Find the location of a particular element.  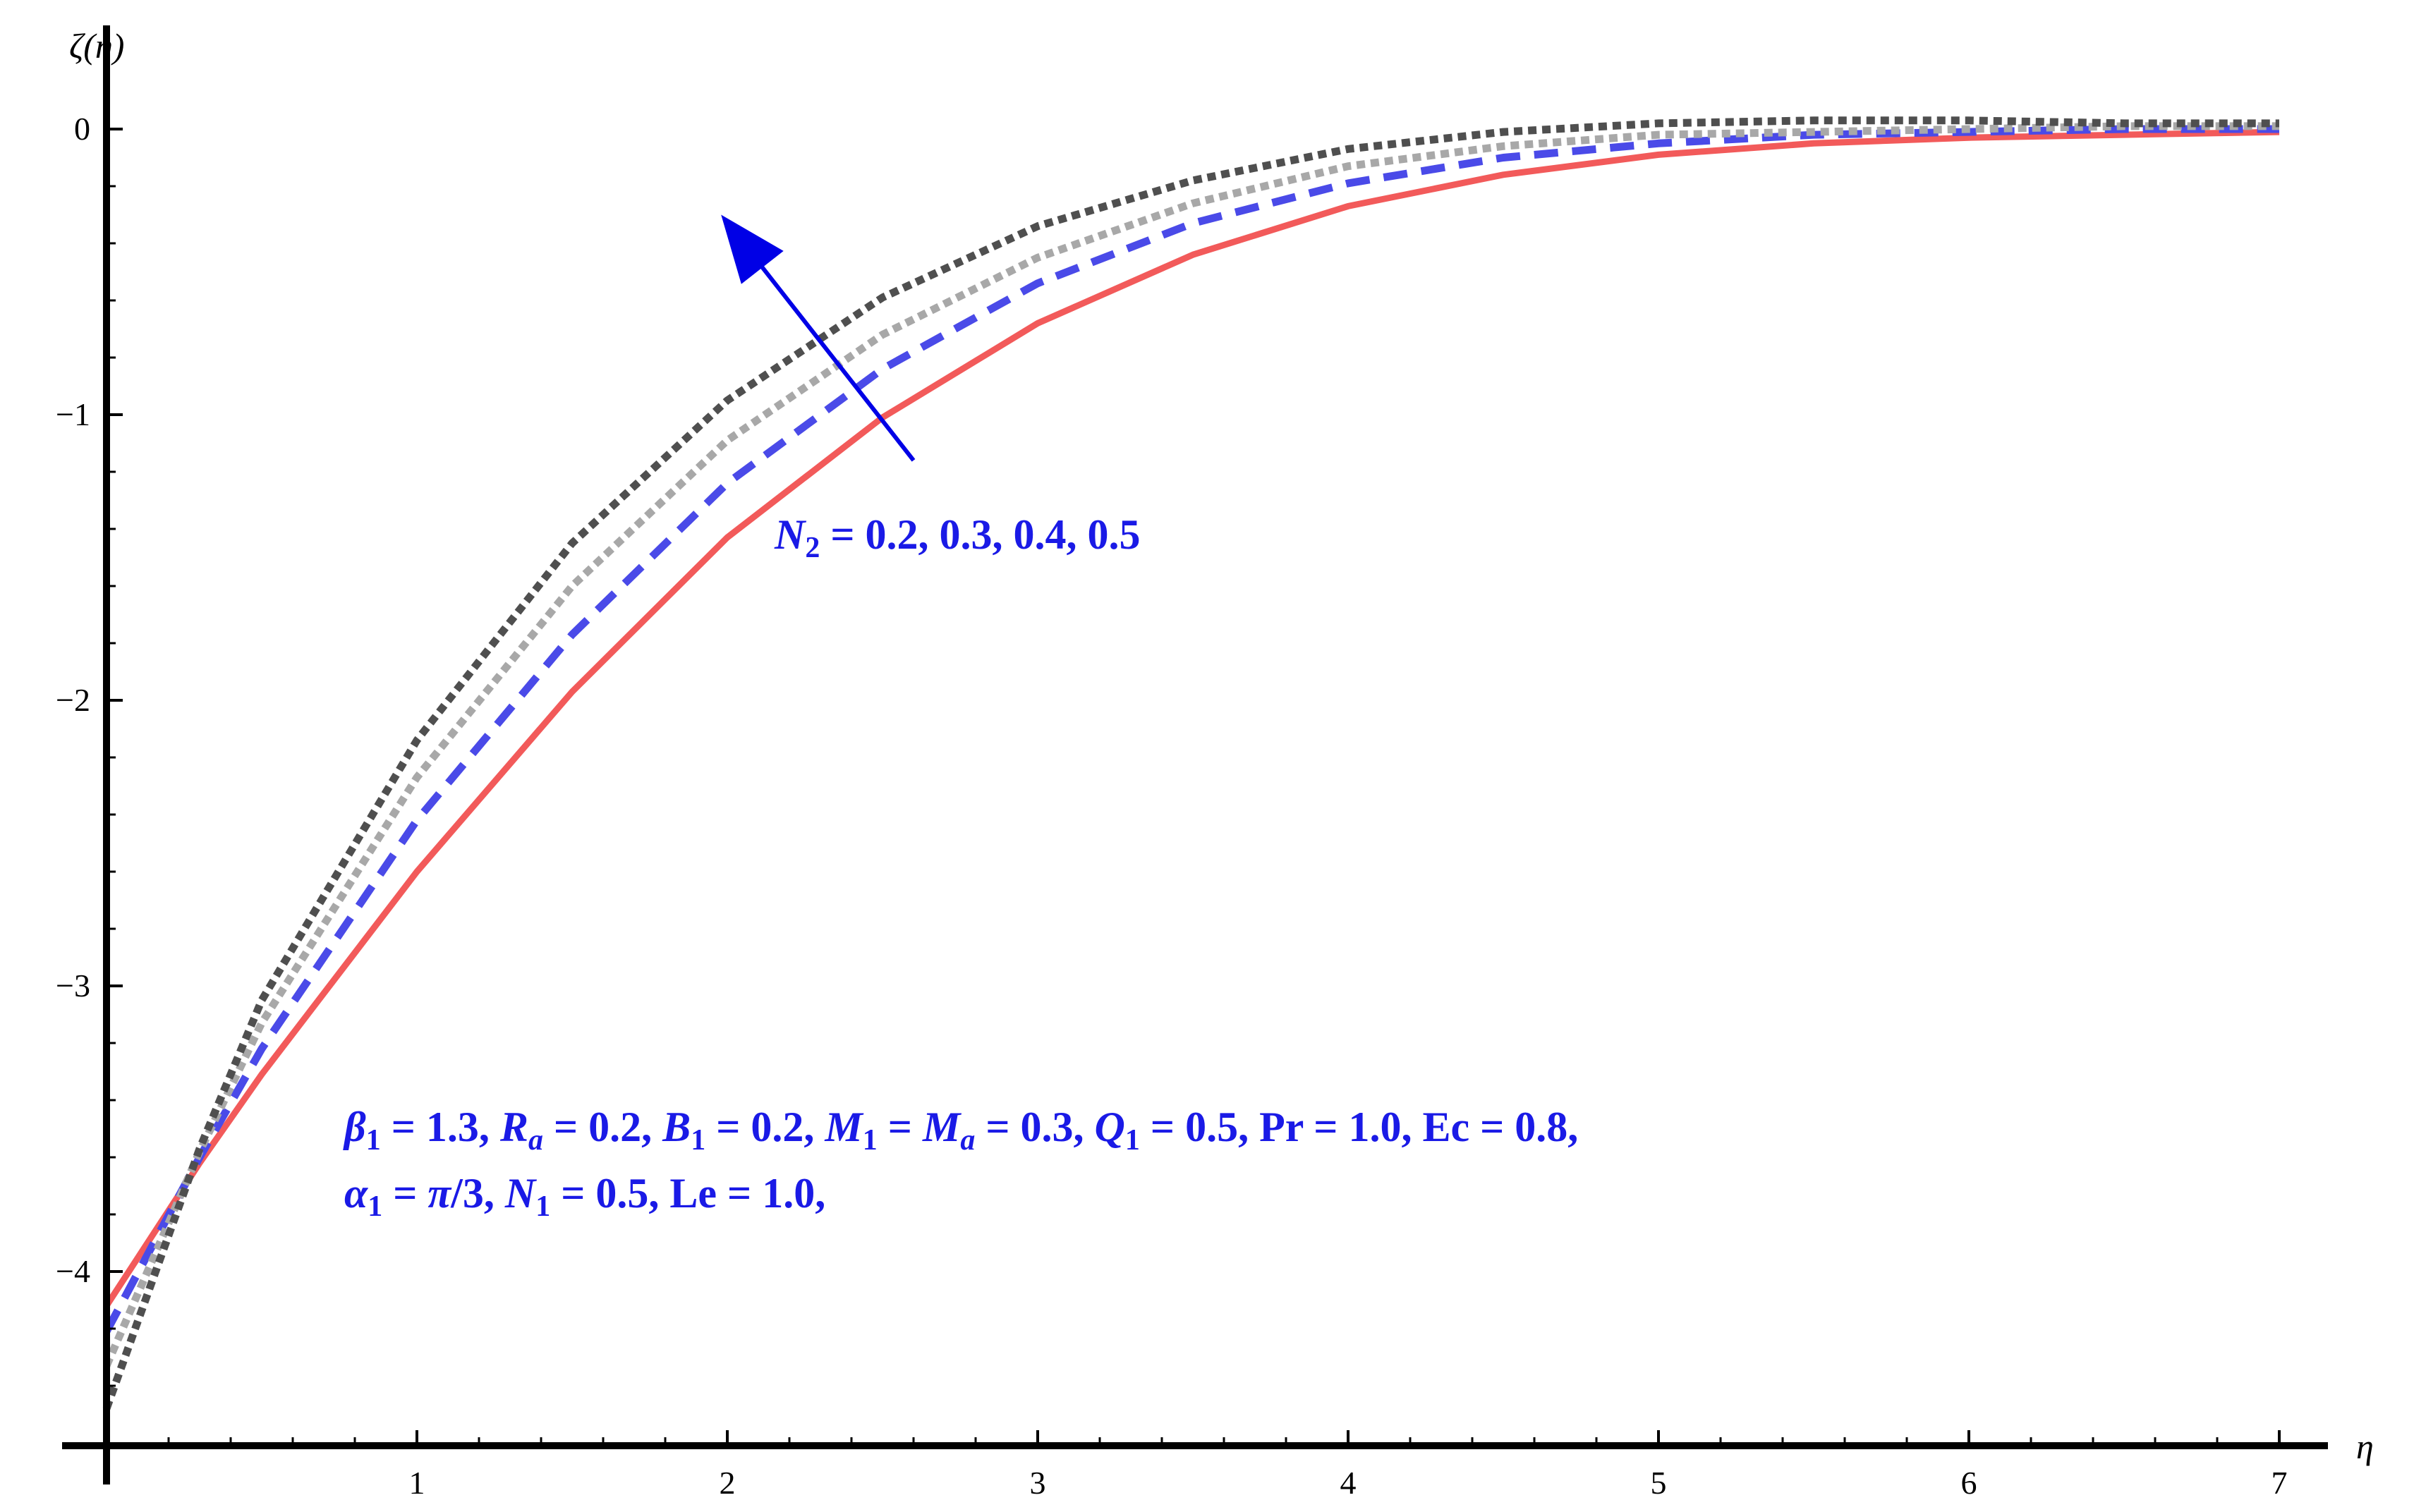

parameter-text: = 0.5, Pr = 1.0, Ec = 0.8, is located at coordinates (1359, 1127).